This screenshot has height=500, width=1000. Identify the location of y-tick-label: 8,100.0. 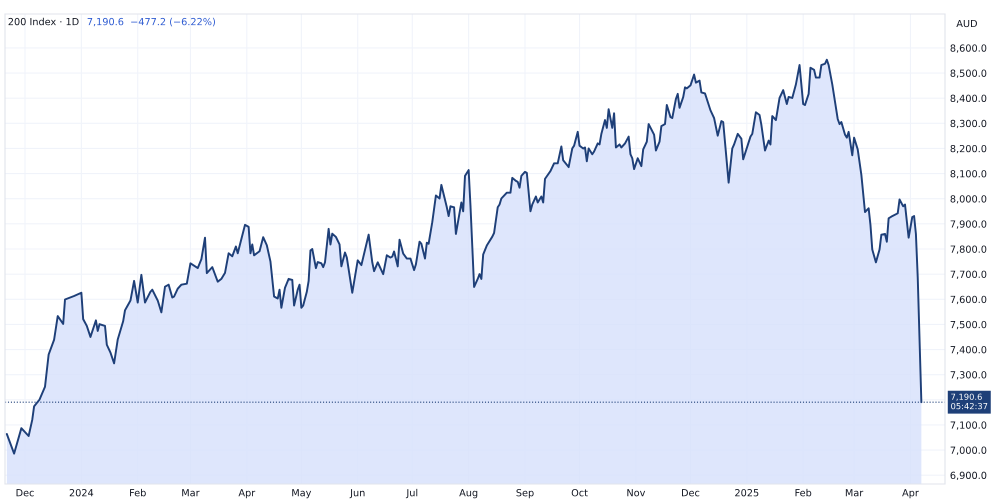
(968, 174).